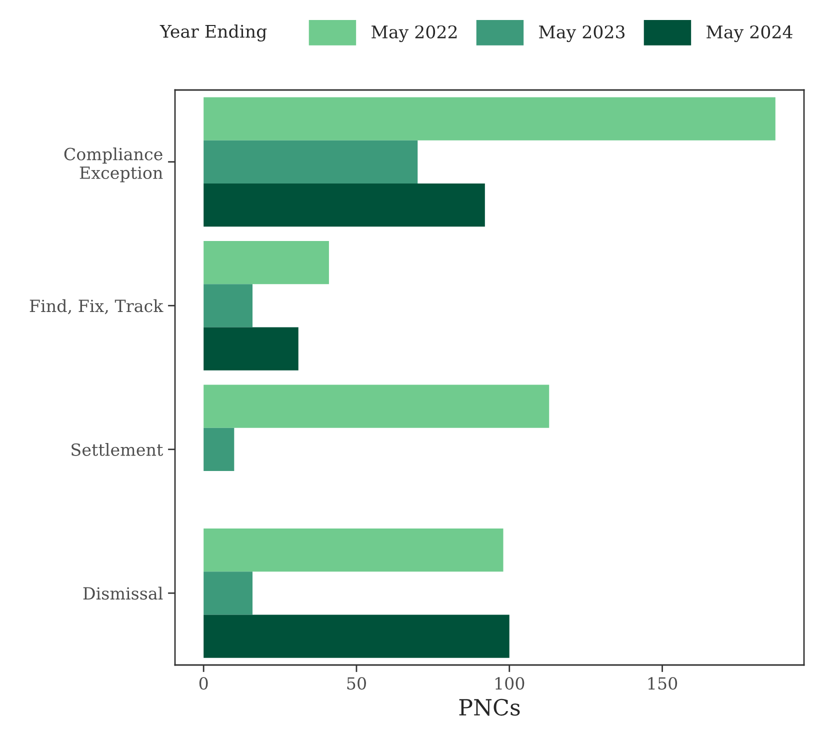  What do you see at coordinates (663, 683) in the screenshot?
I see `x-tick-label: 150` at bounding box center [663, 683].